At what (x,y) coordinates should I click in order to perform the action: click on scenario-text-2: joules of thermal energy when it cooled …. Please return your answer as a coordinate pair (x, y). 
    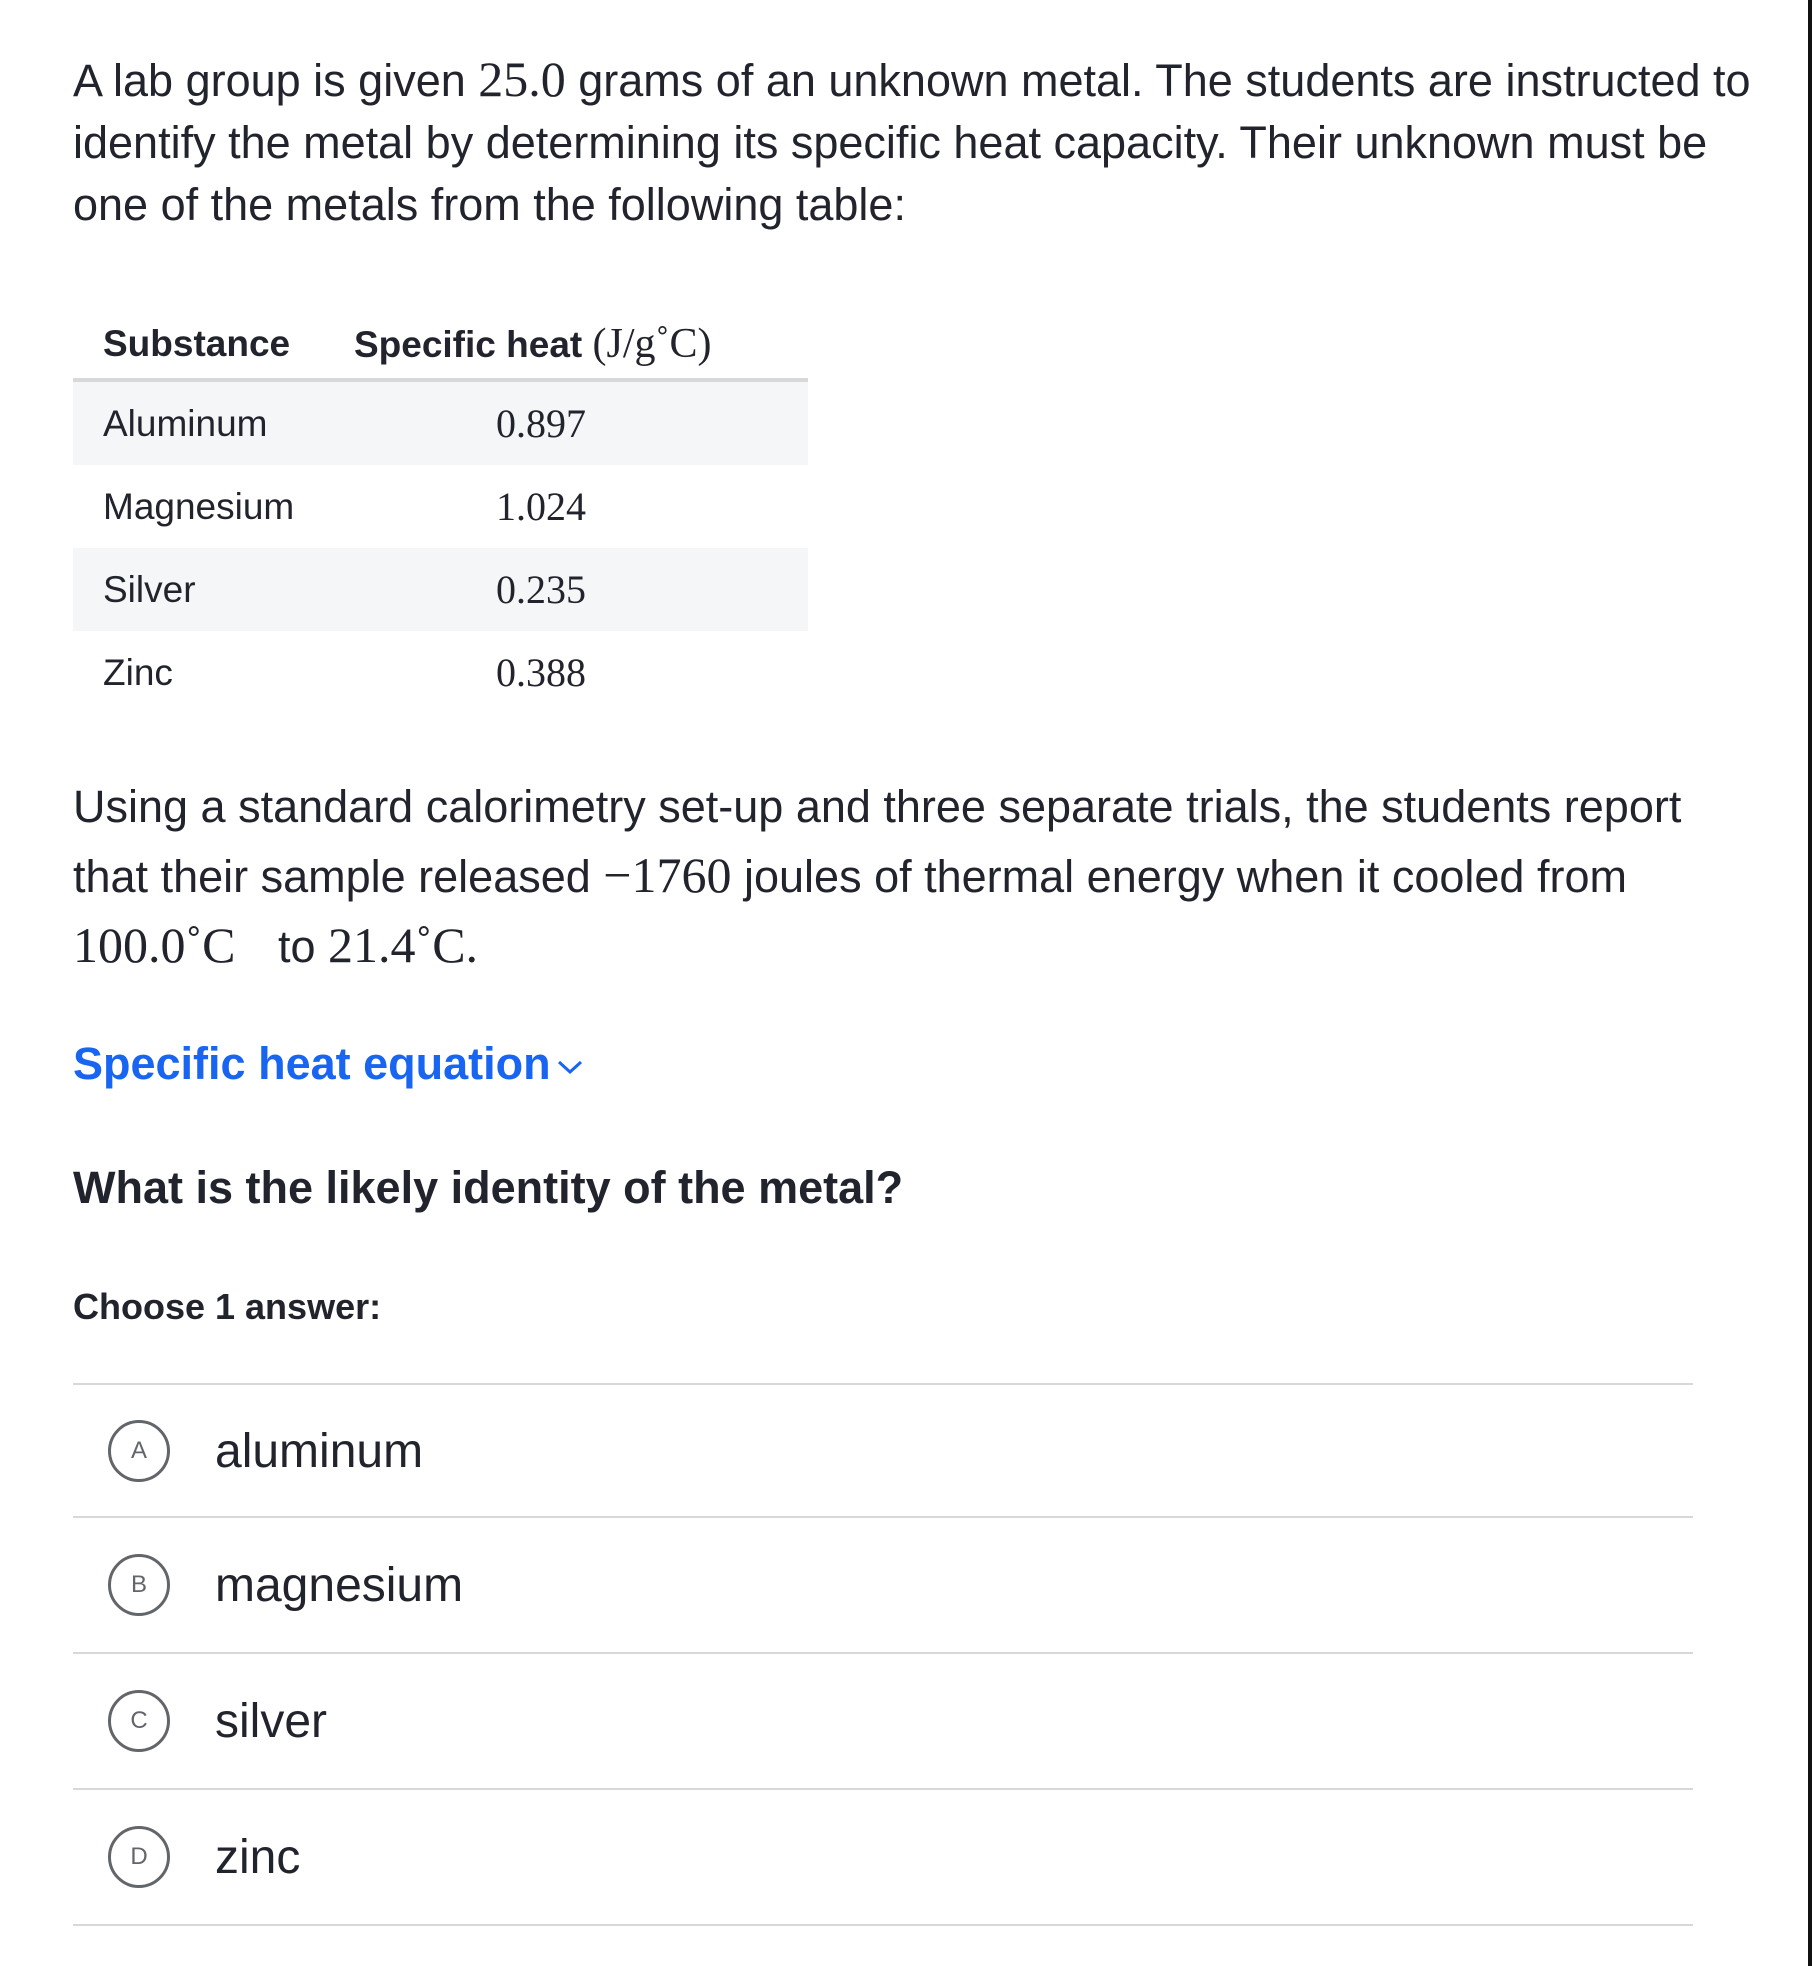
    Looking at the image, I should click on (1179, 876).